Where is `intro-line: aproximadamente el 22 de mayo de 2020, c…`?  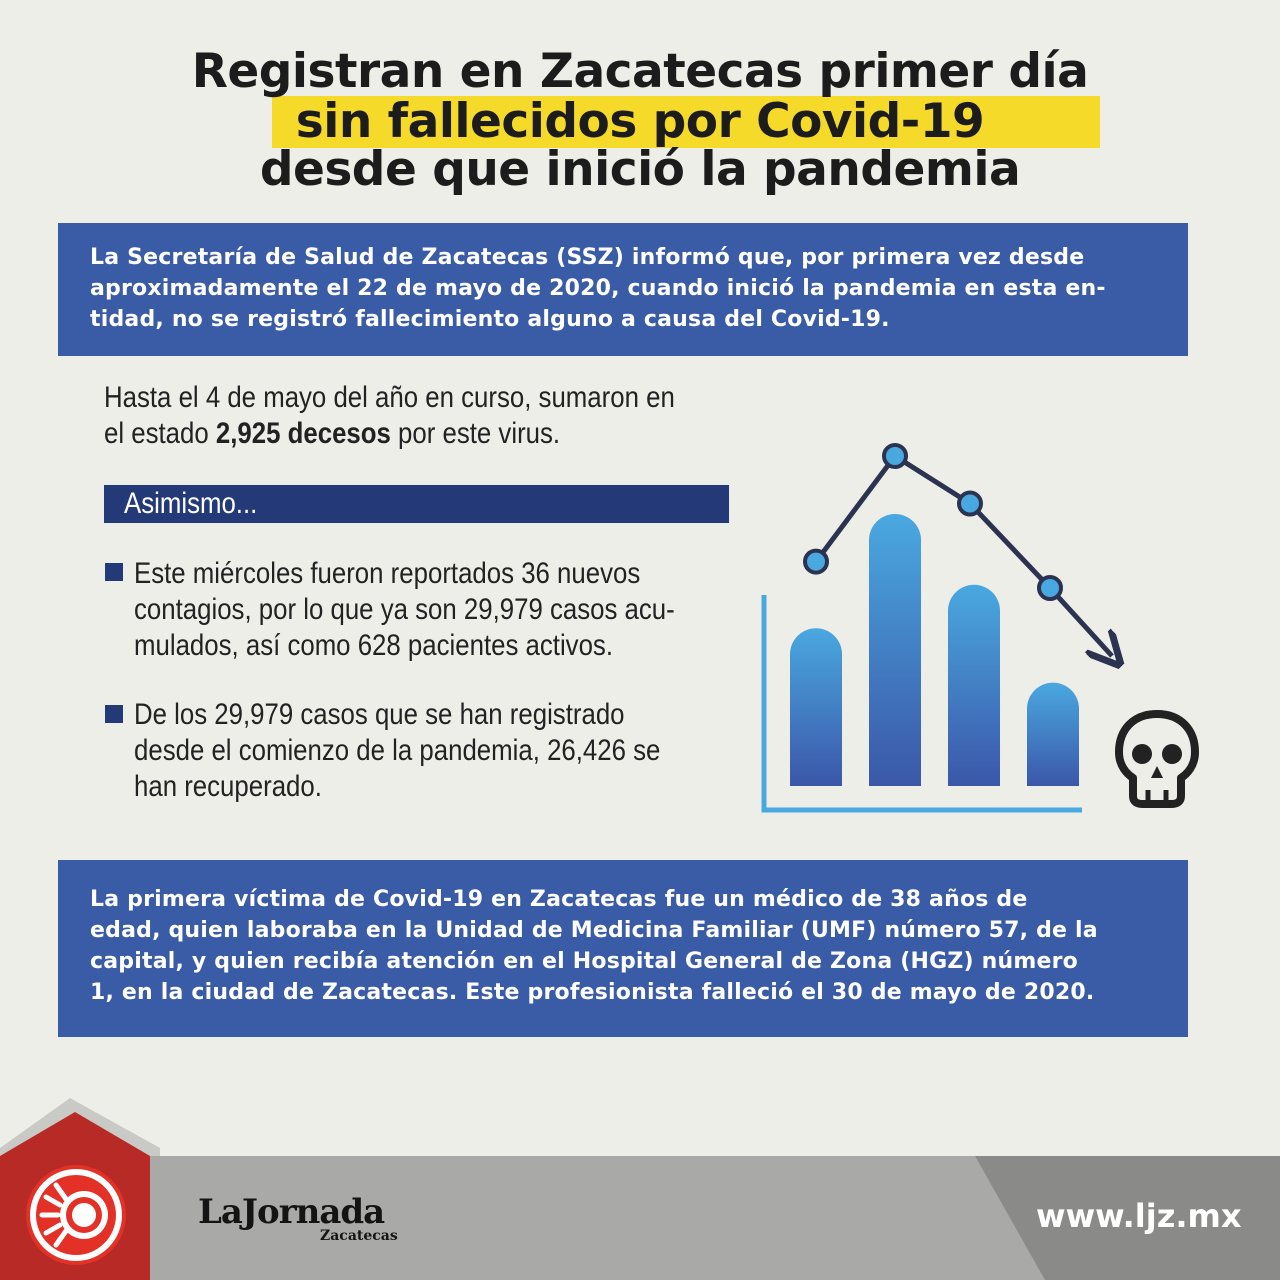
intro-line: aproximadamente el 22 de mayo de 2020, c… is located at coordinates (598, 288).